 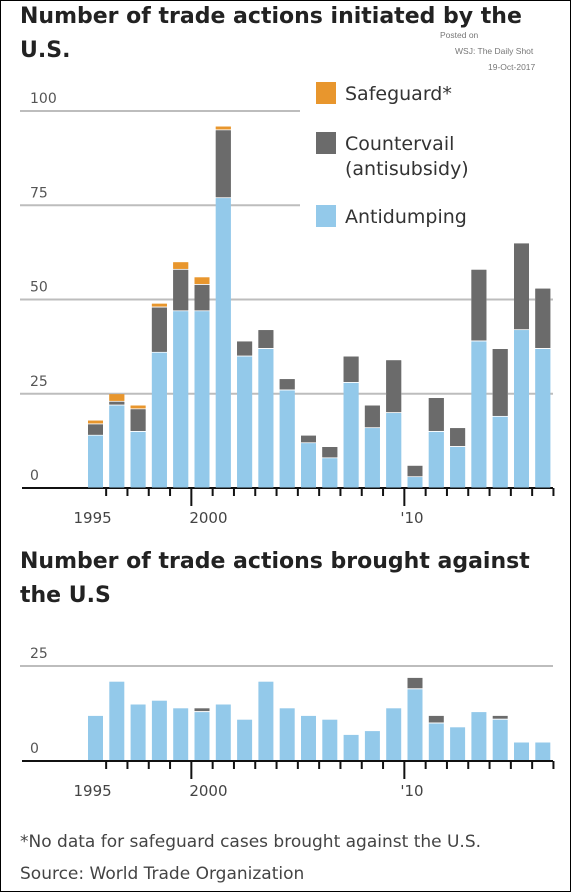 I want to click on legend-label-1: (antisubsidy), so click(x=407, y=169).